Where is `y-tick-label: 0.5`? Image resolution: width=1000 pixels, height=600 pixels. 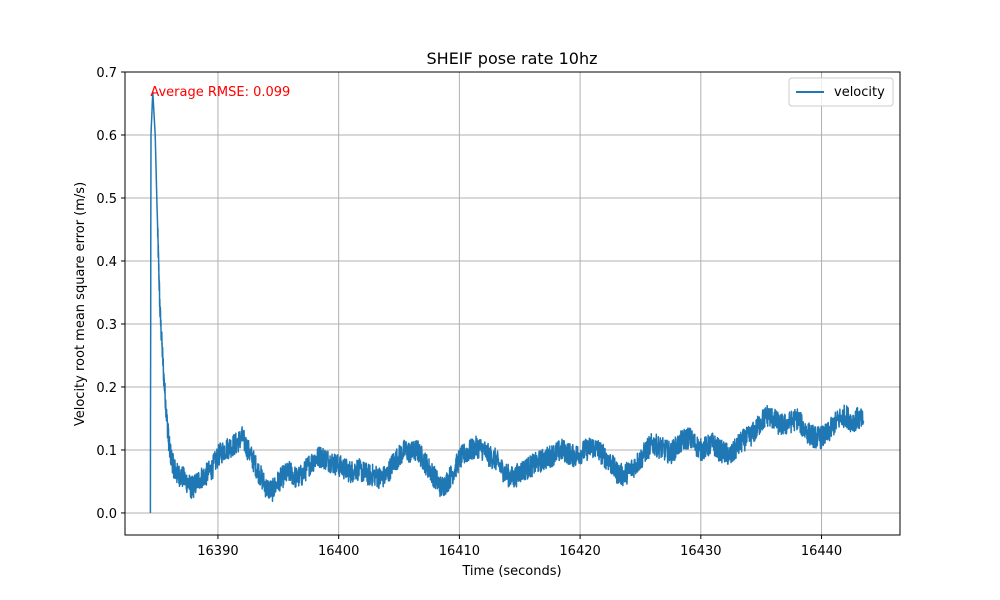
y-tick-label: 0.5 is located at coordinates (106, 199).